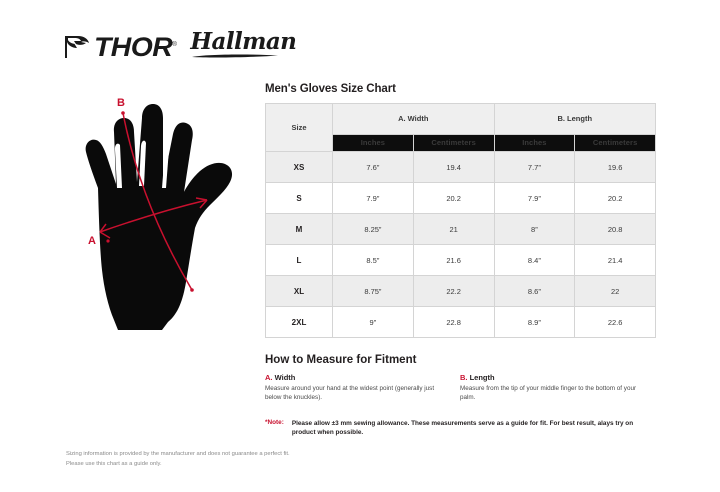  I want to click on cell-length-inches: 7.9”, so click(534, 198).